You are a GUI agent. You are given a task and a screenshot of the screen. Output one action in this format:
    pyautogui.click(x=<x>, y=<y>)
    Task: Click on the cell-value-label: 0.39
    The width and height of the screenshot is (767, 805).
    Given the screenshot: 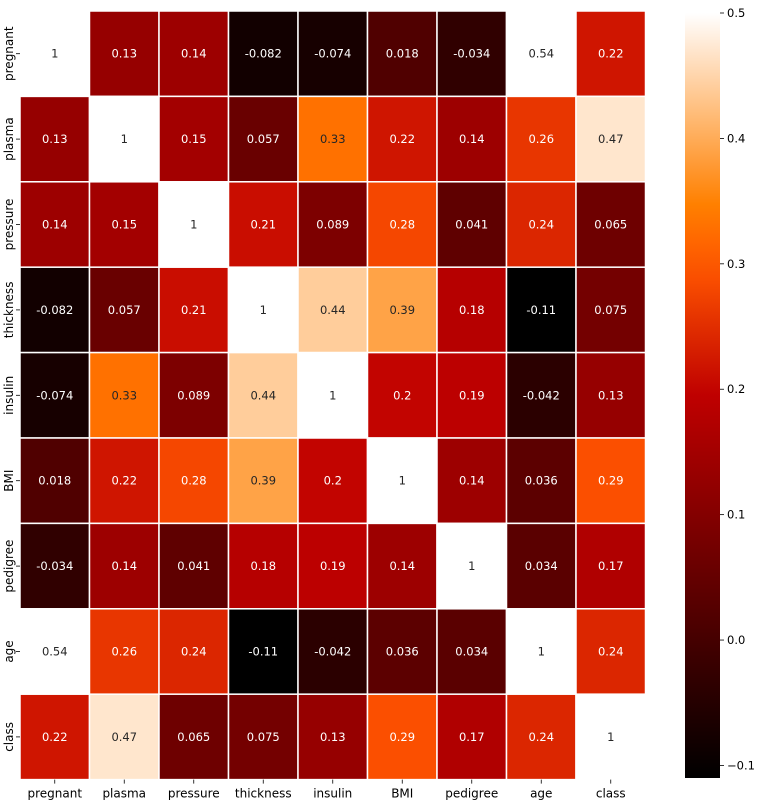 What is the action you would take?
    pyautogui.click(x=263, y=481)
    